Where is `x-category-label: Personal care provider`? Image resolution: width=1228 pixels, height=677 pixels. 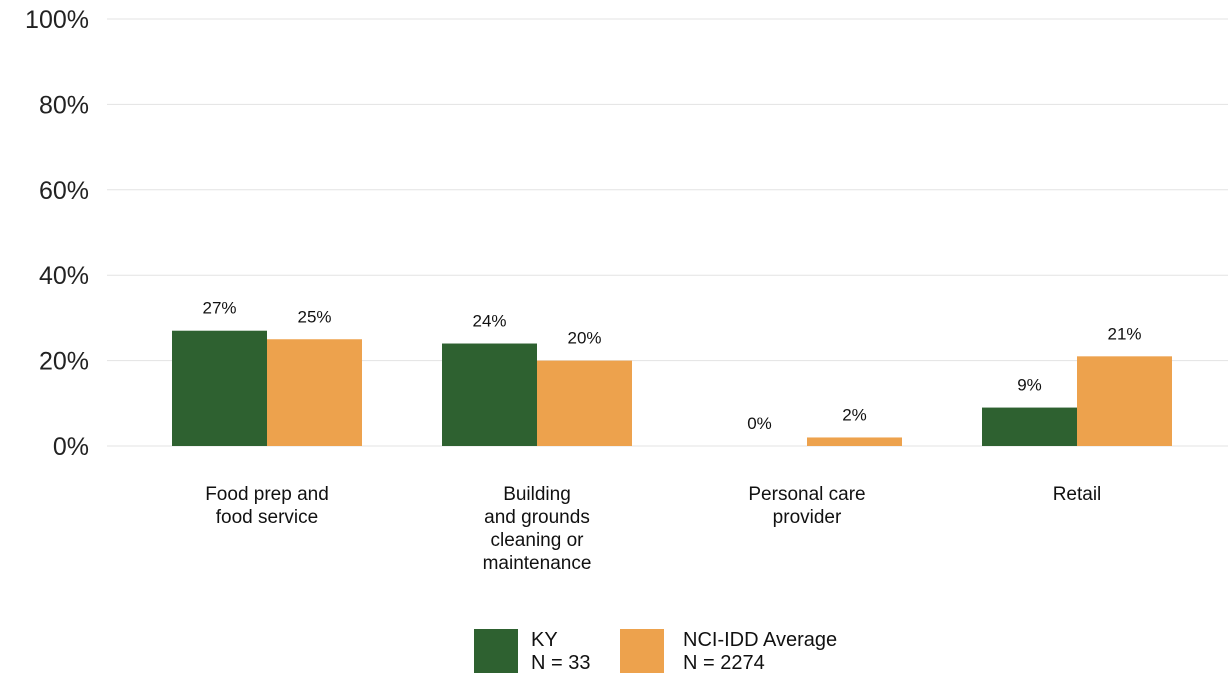 x-category-label: Personal care provider is located at coordinates (806, 506).